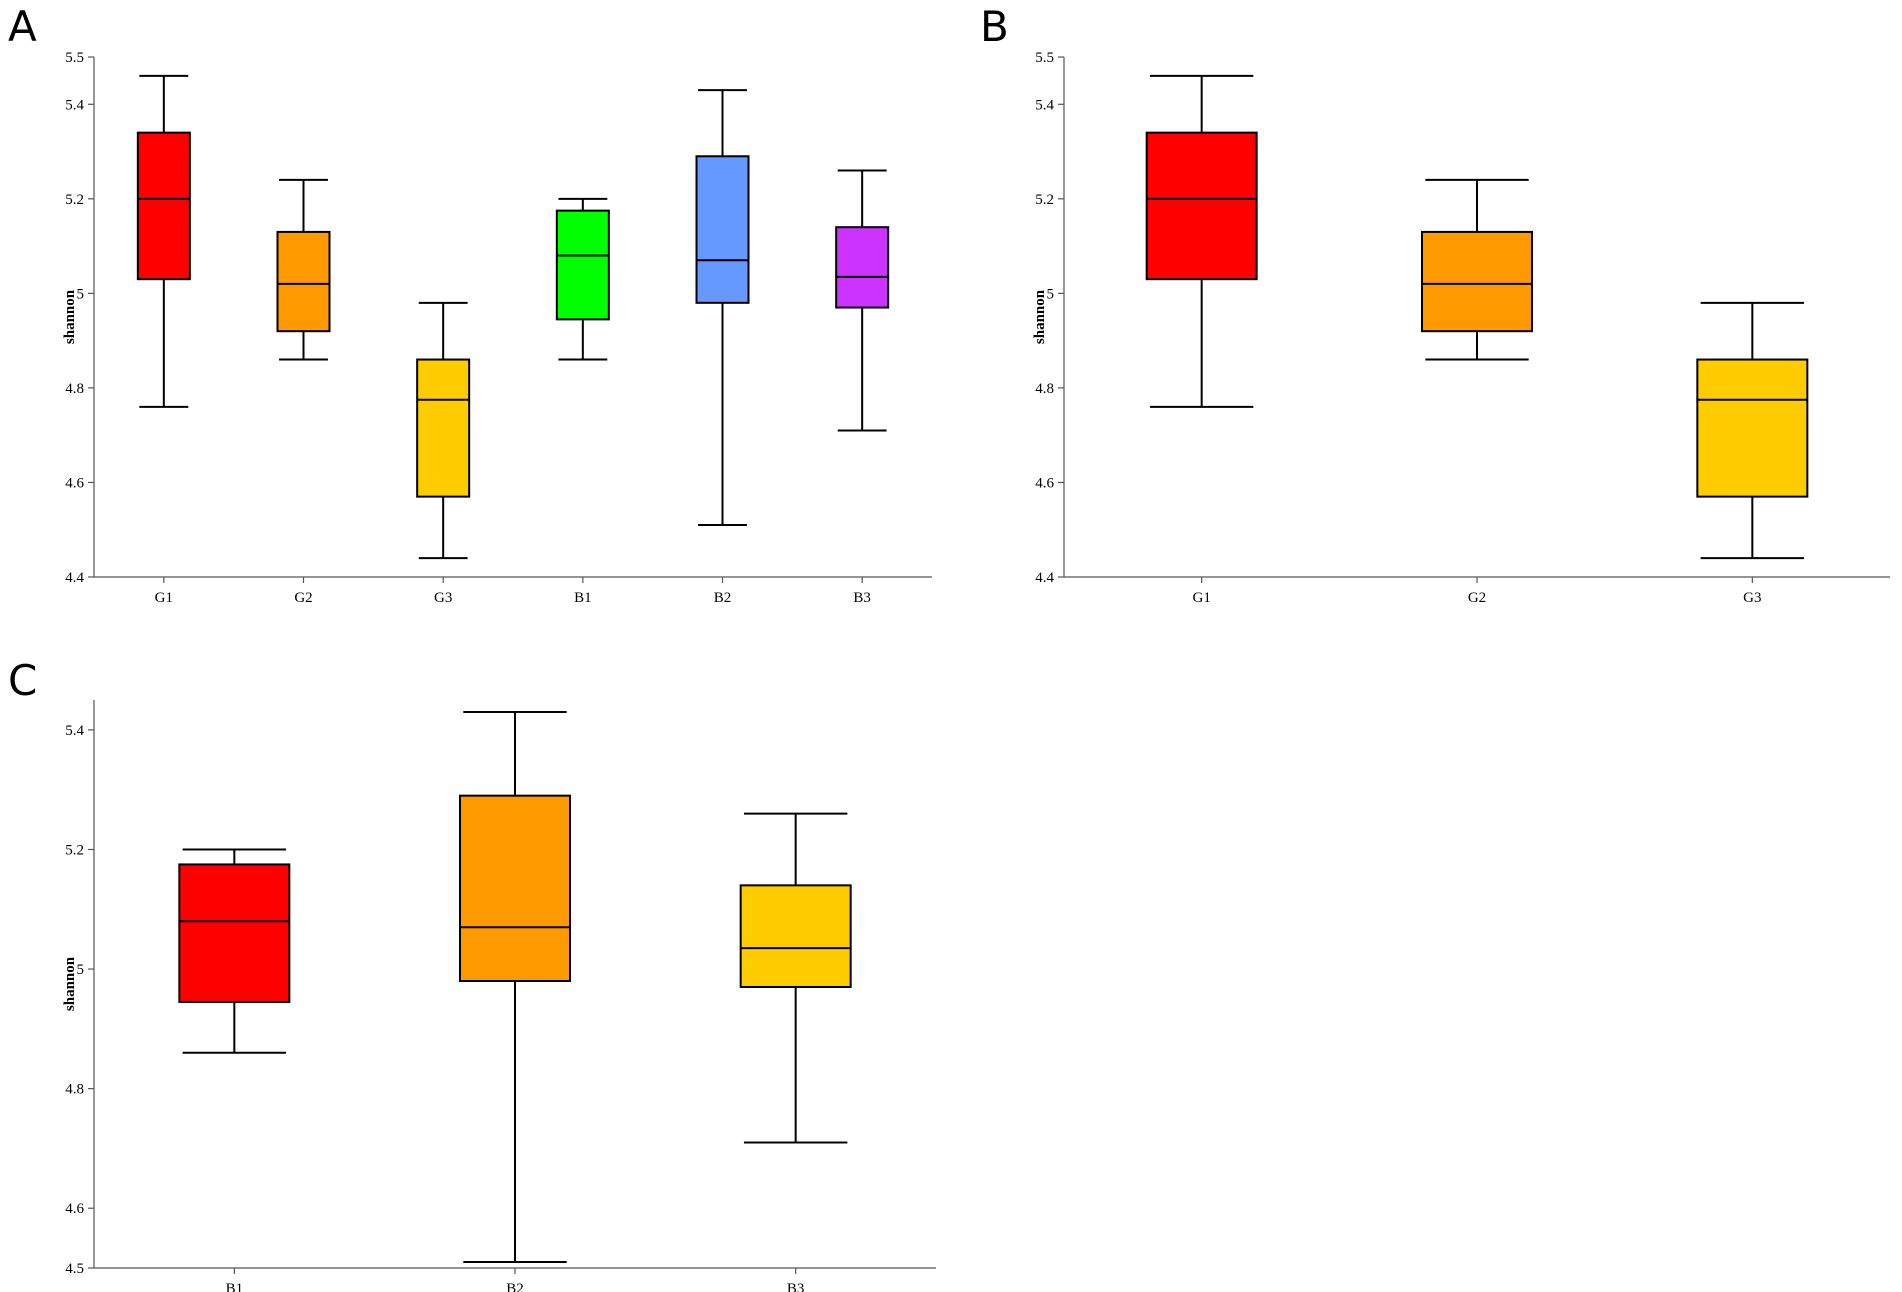 This screenshot has width=1902, height=1292. What do you see at coordinates (70, 983) in the screenshot?
I see `y-axis-title-c: shannon` at bounding box center [70, 983].